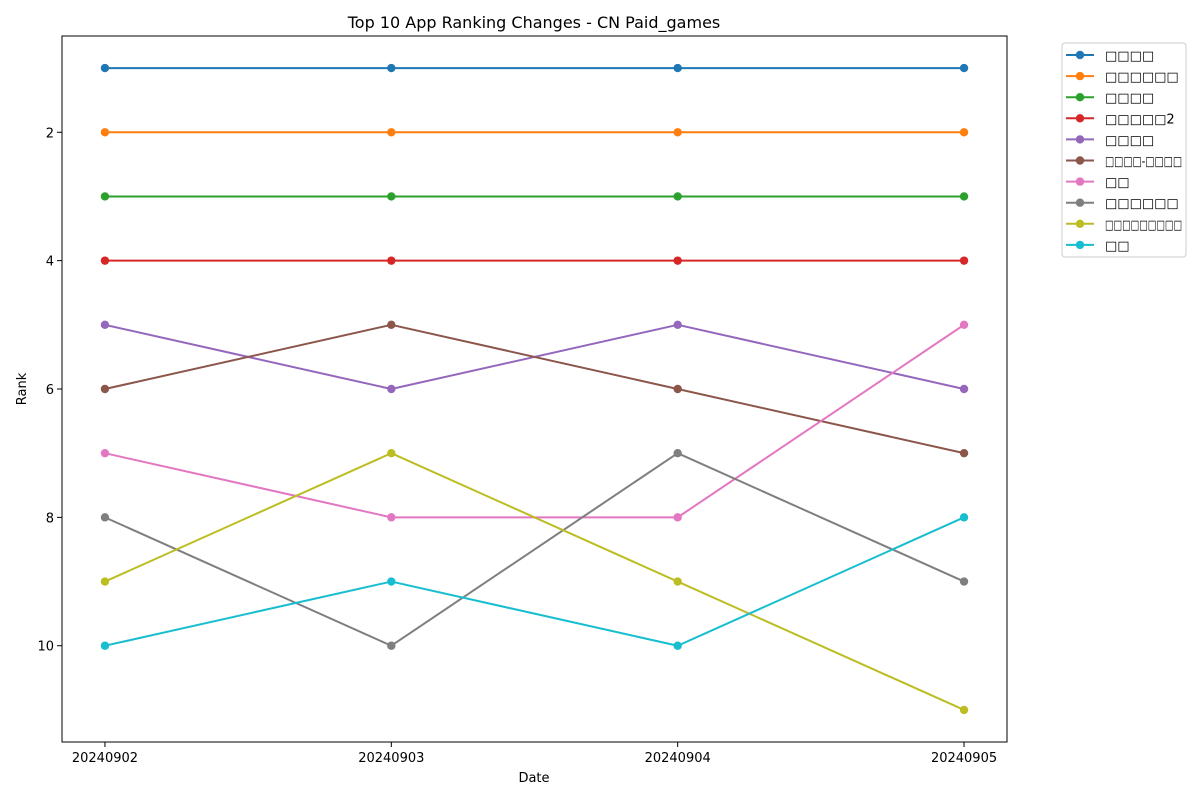 This screenshot has width=1200, height=800. Describe the element at coordinates (50, 518) in the screenshot. I see `y-tick-label: 8` at that location.